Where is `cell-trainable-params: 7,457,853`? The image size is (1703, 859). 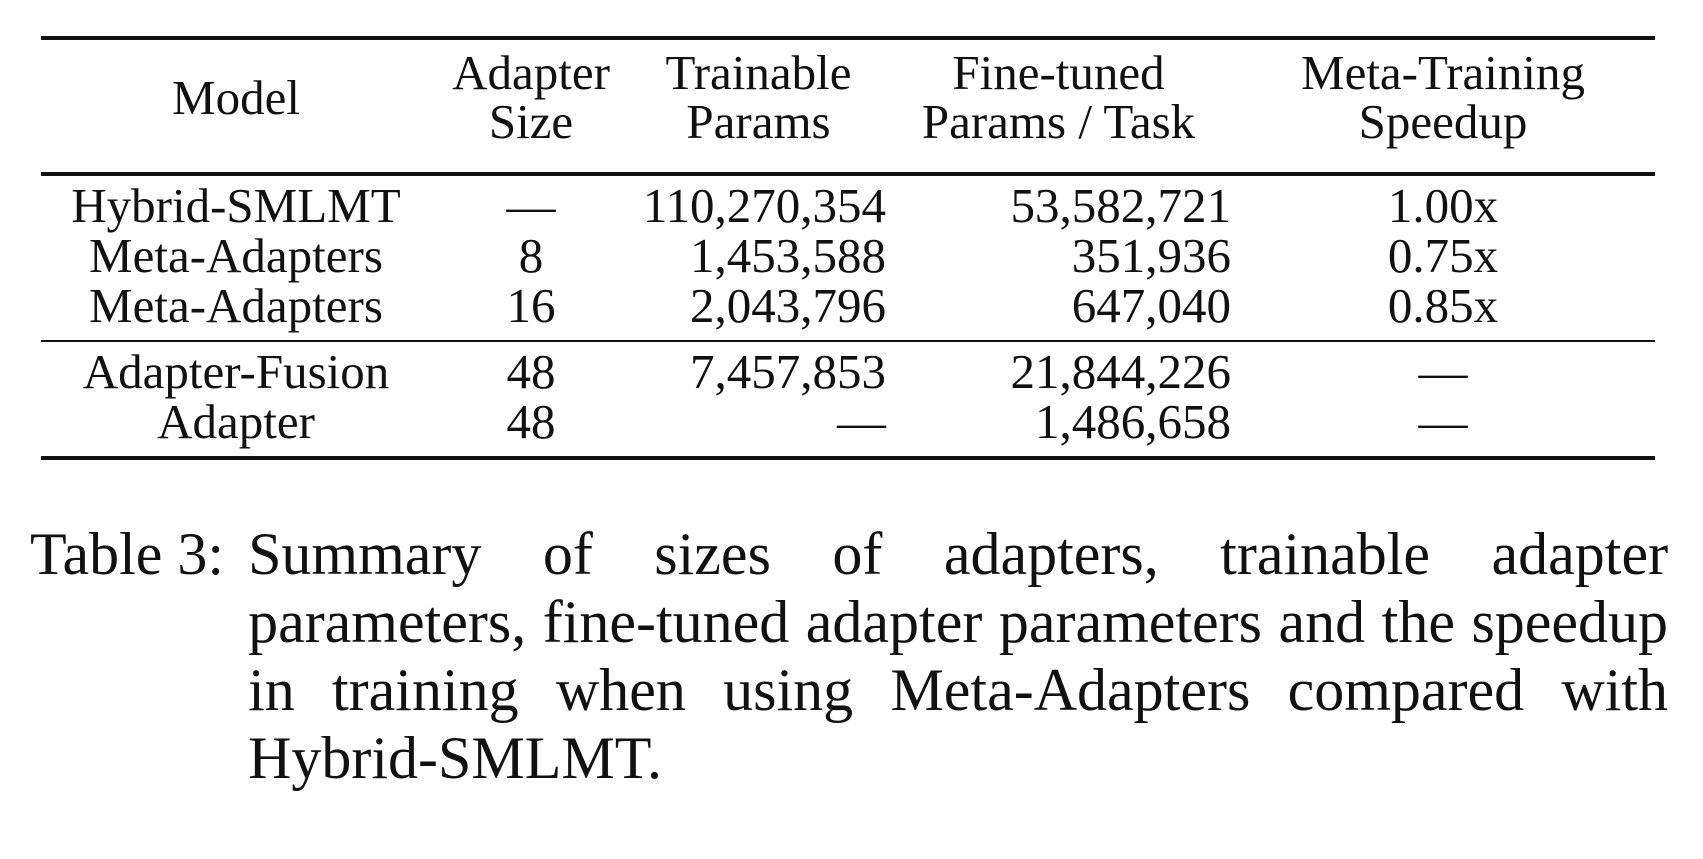
cell-trainable-params: 7,457,853 is located at coordinates (788, 371).